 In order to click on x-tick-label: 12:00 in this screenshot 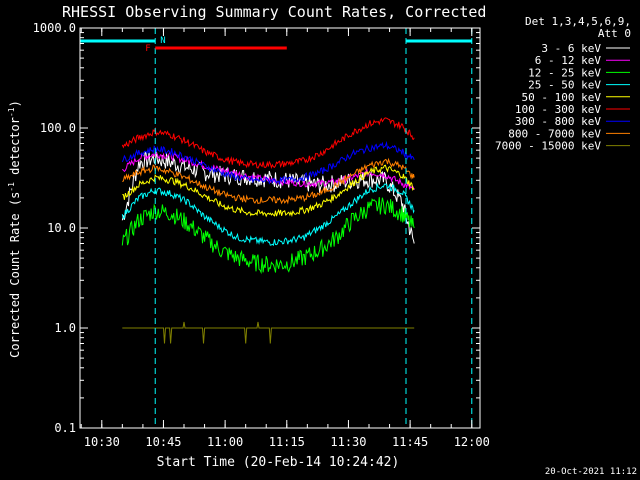, I will do `click(472, 442)`.